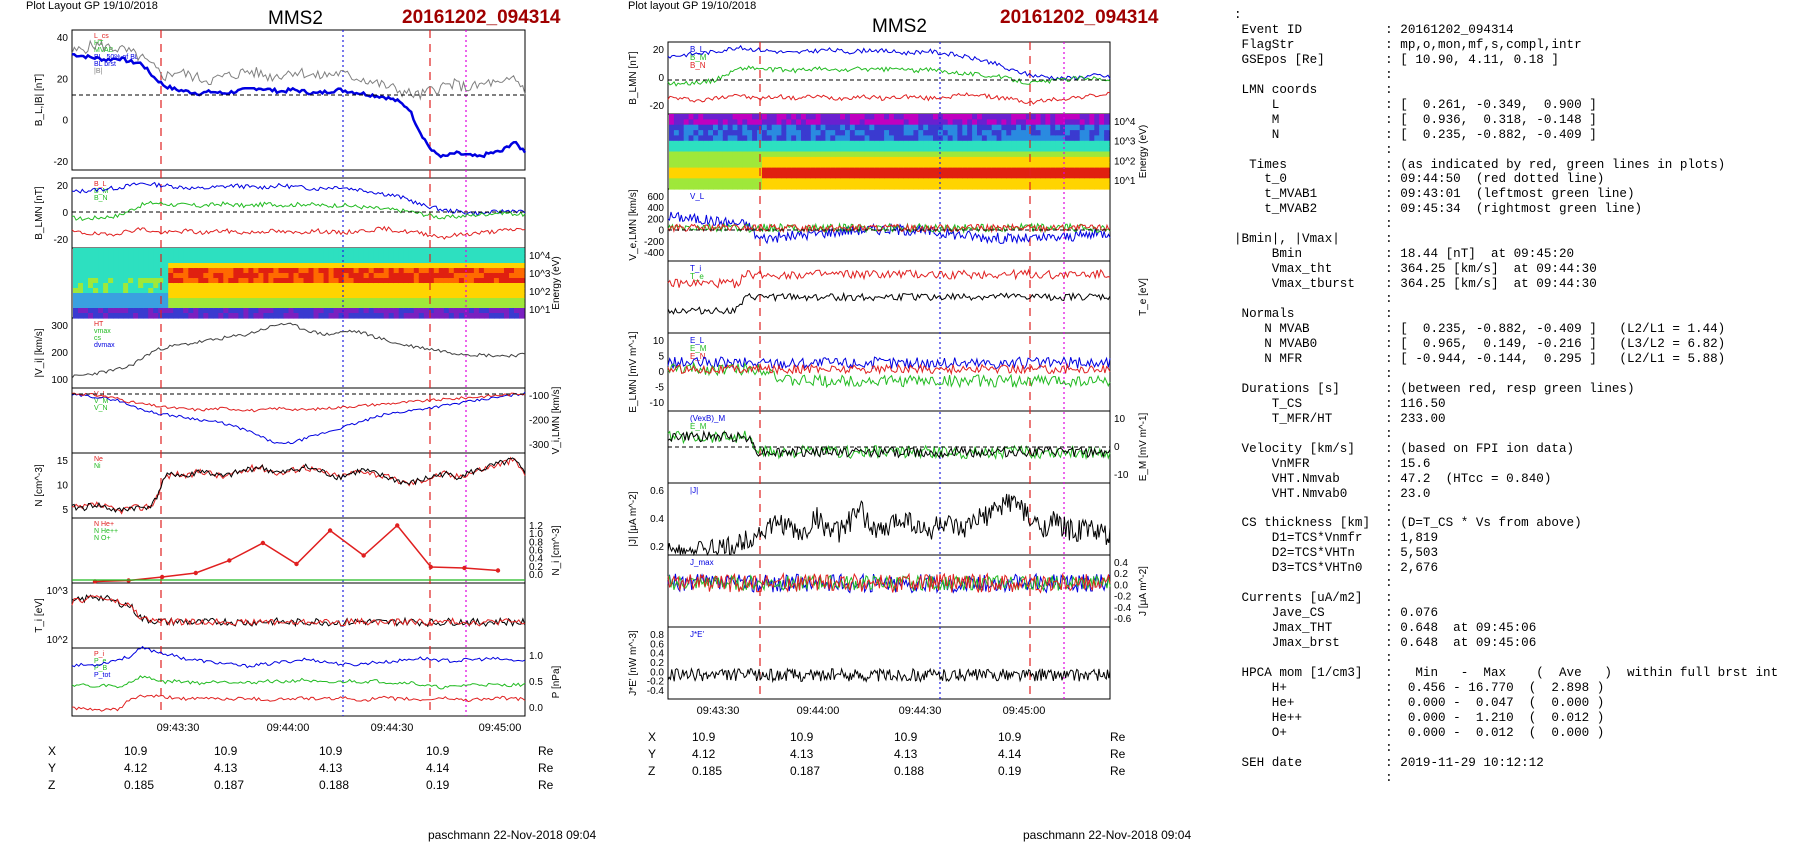  What do you see at coordinates (1332, 493) in the screenshot?
I see `info-line: VHT.Nmvab0 : 23.0` at bounding box center [1332, 493].